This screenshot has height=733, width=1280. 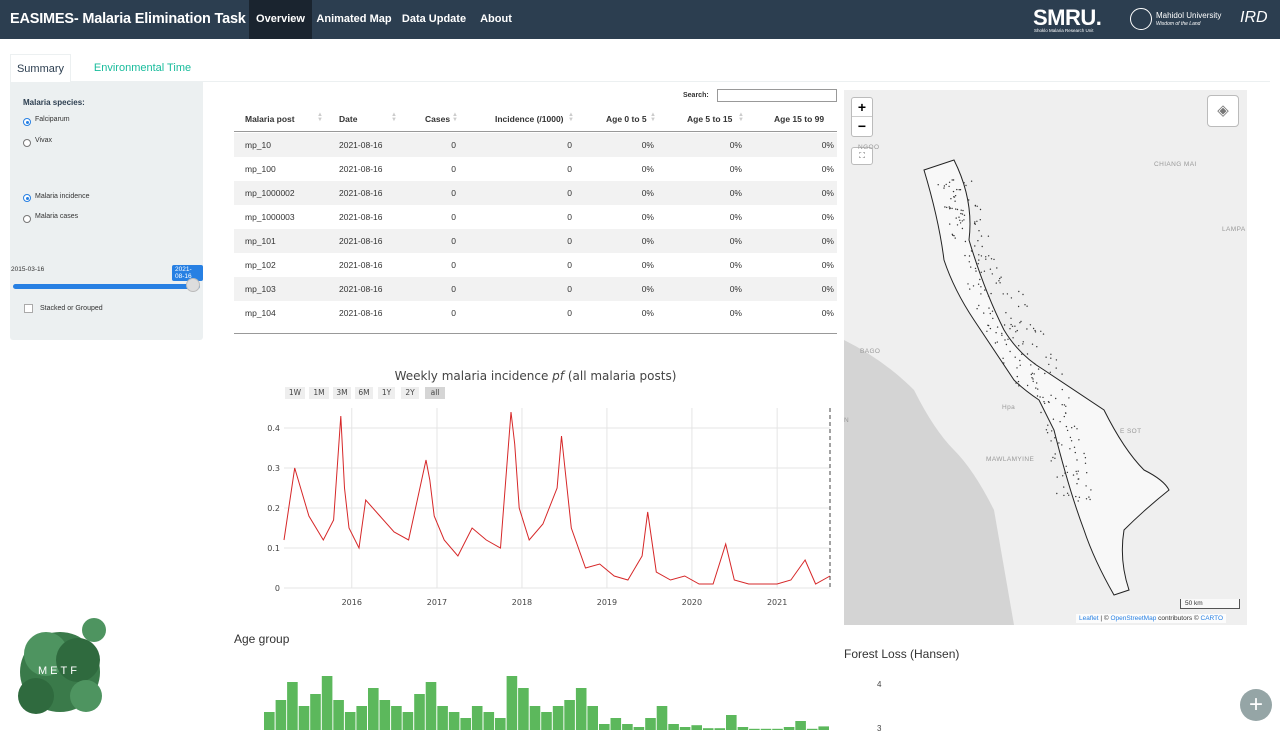 I want to click on col-age-0-5: Age 0 to 5, so click(x=626, y=119).